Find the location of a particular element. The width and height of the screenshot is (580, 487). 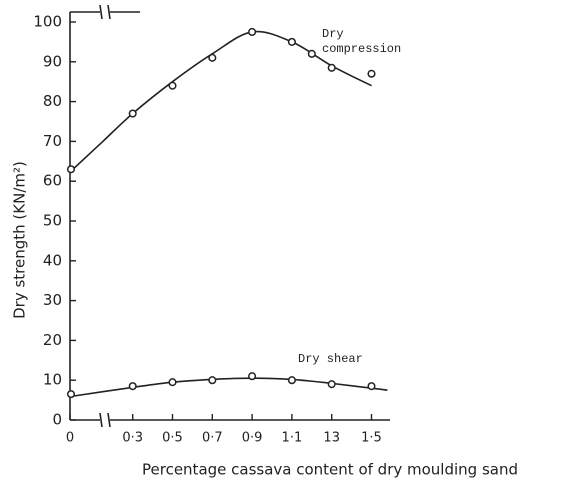

y-tick-label: 20 is located at coordinates (52, 340).